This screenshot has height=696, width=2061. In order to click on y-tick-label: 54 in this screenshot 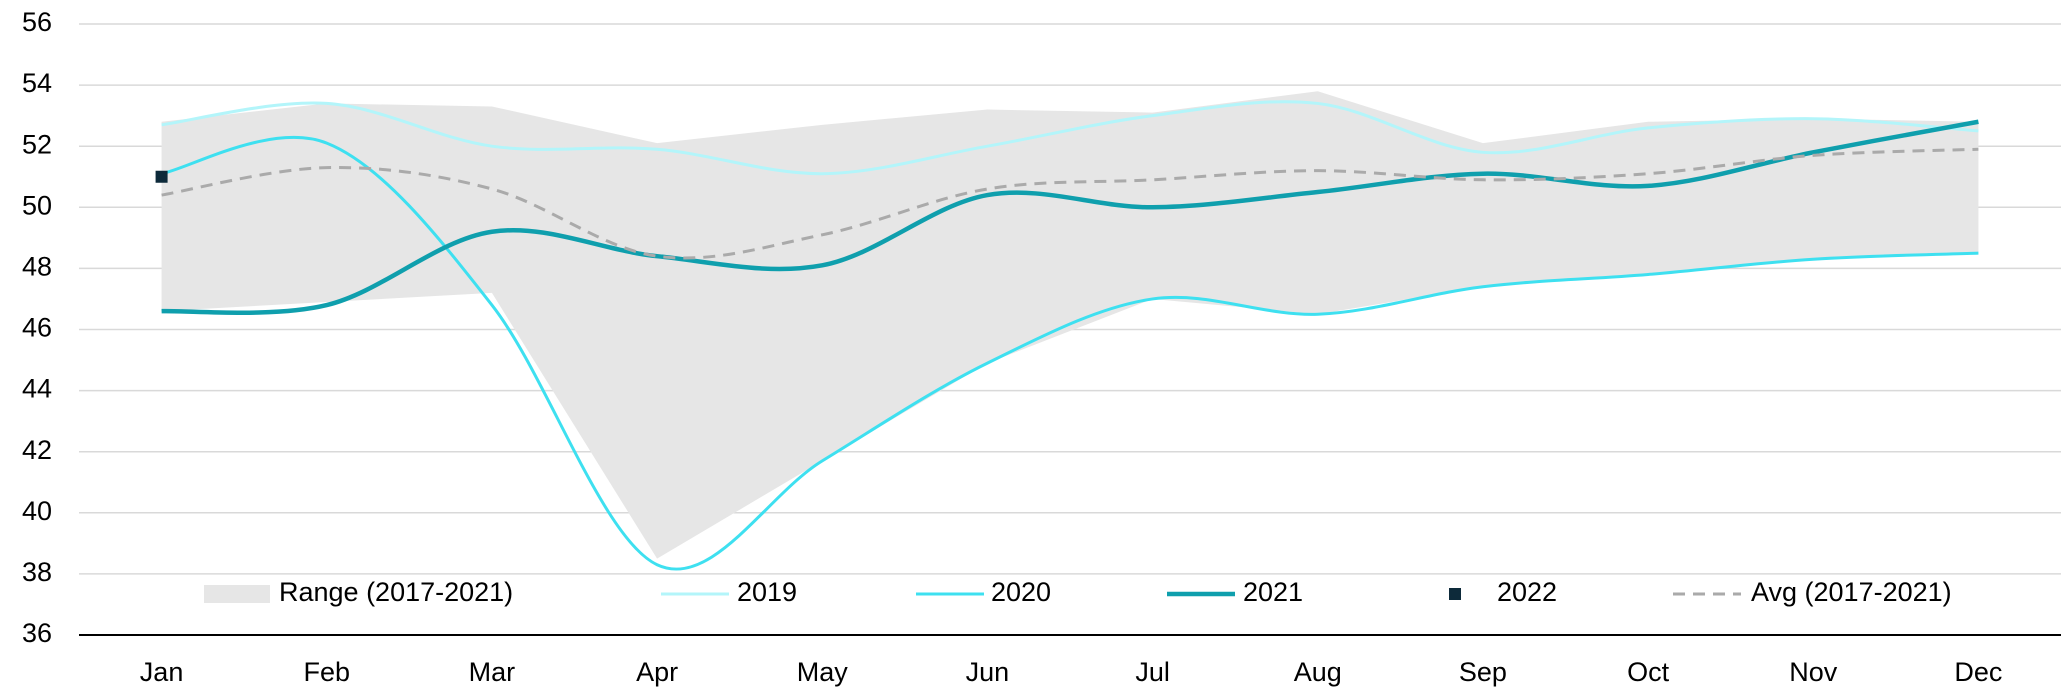, I will do `click(37, 83)`.